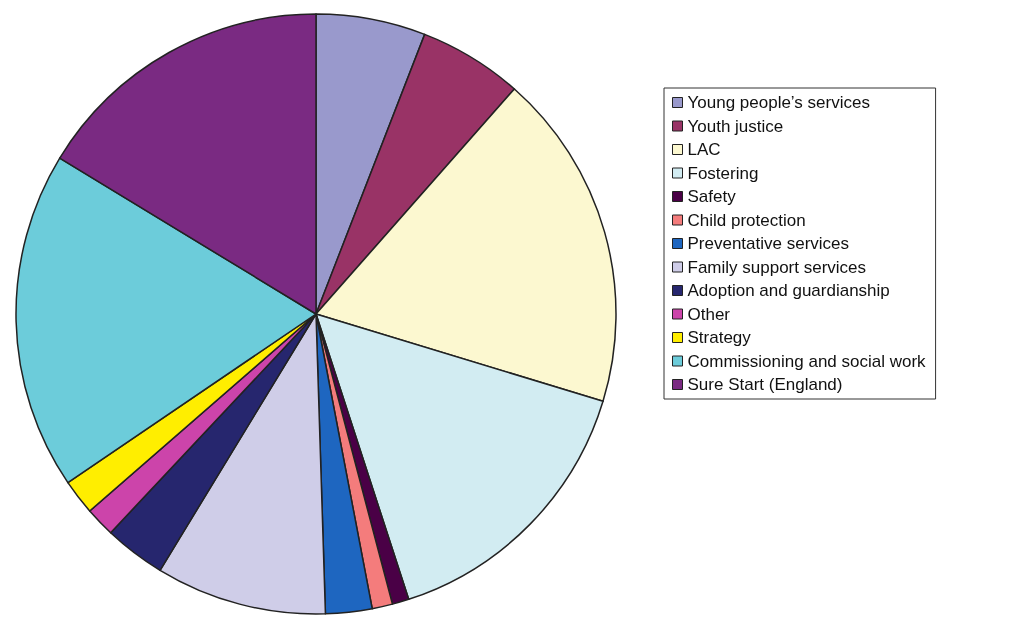 This screenshot has height=621, width=1024. What do you see at coordinates (765, 384) in the screenshot?
I see `legend-label: Sure Start (England)` at bounding box center [765, 384].